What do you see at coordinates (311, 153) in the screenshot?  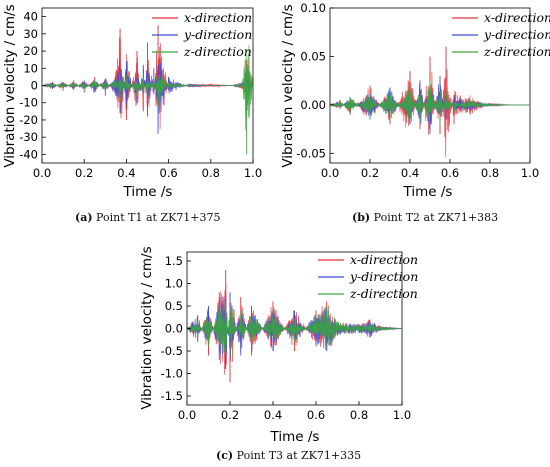 I see `y-tick-label: -0.05` at bounding box center [311, 153].